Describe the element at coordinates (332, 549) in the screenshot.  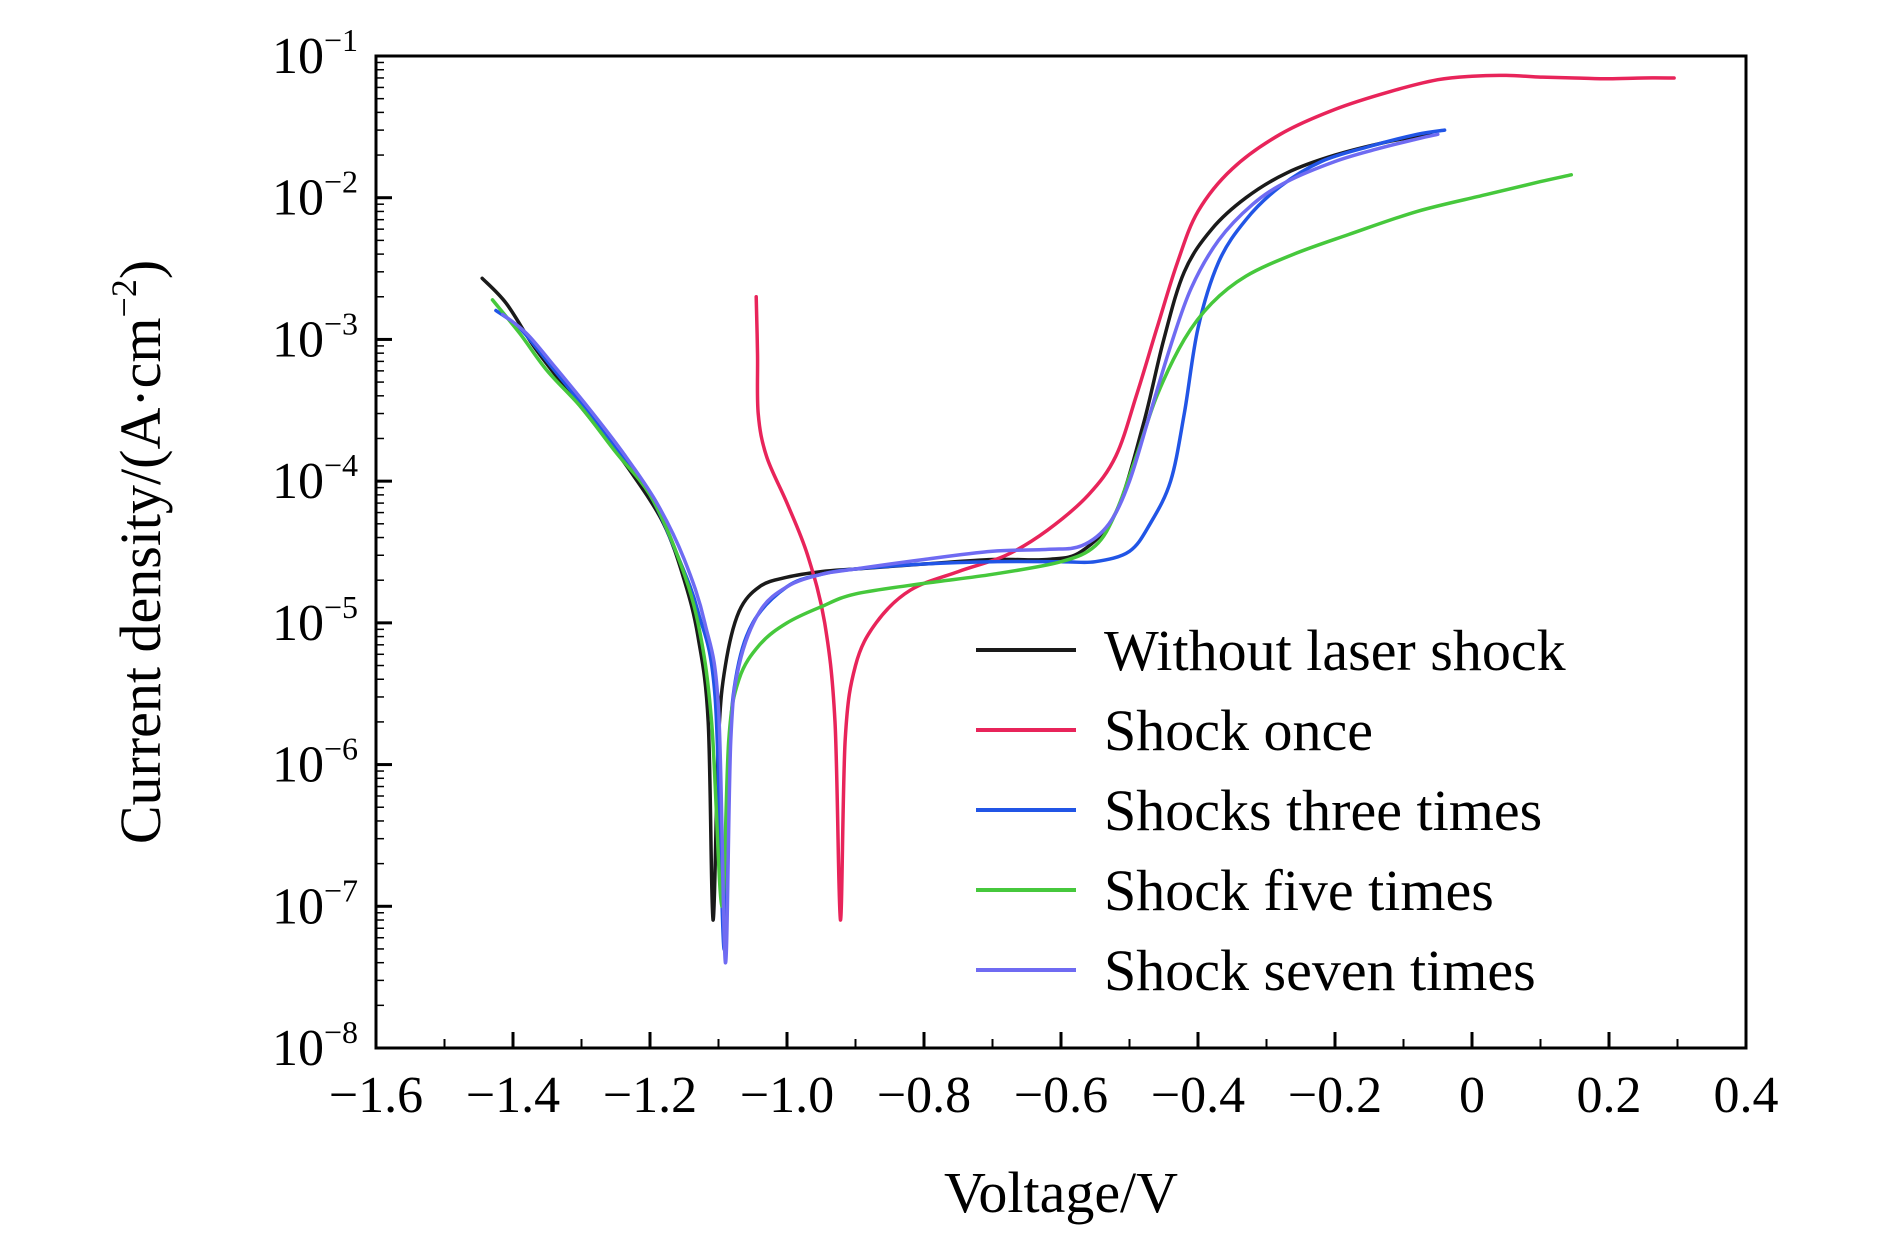
I see `y-axis-ticks: 10⁻¹ 10⁻² 10⁻³ 10⁻⁴ 10⁻⁵ 10⁻⁶ 10⁻⁷ 10⁻⁸` at that location.